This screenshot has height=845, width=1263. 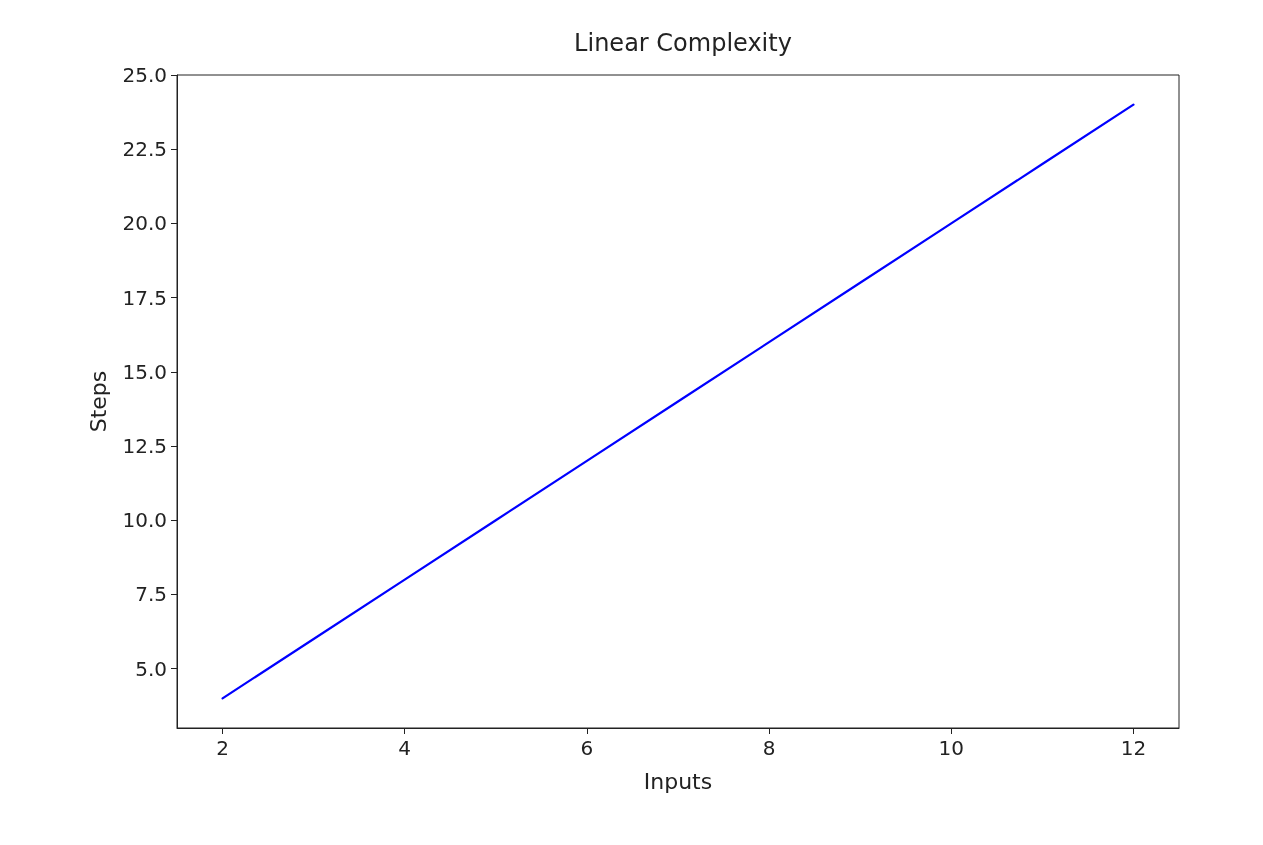 I want to click on y-tick-label: 22.5, so click(x=144, y=149).